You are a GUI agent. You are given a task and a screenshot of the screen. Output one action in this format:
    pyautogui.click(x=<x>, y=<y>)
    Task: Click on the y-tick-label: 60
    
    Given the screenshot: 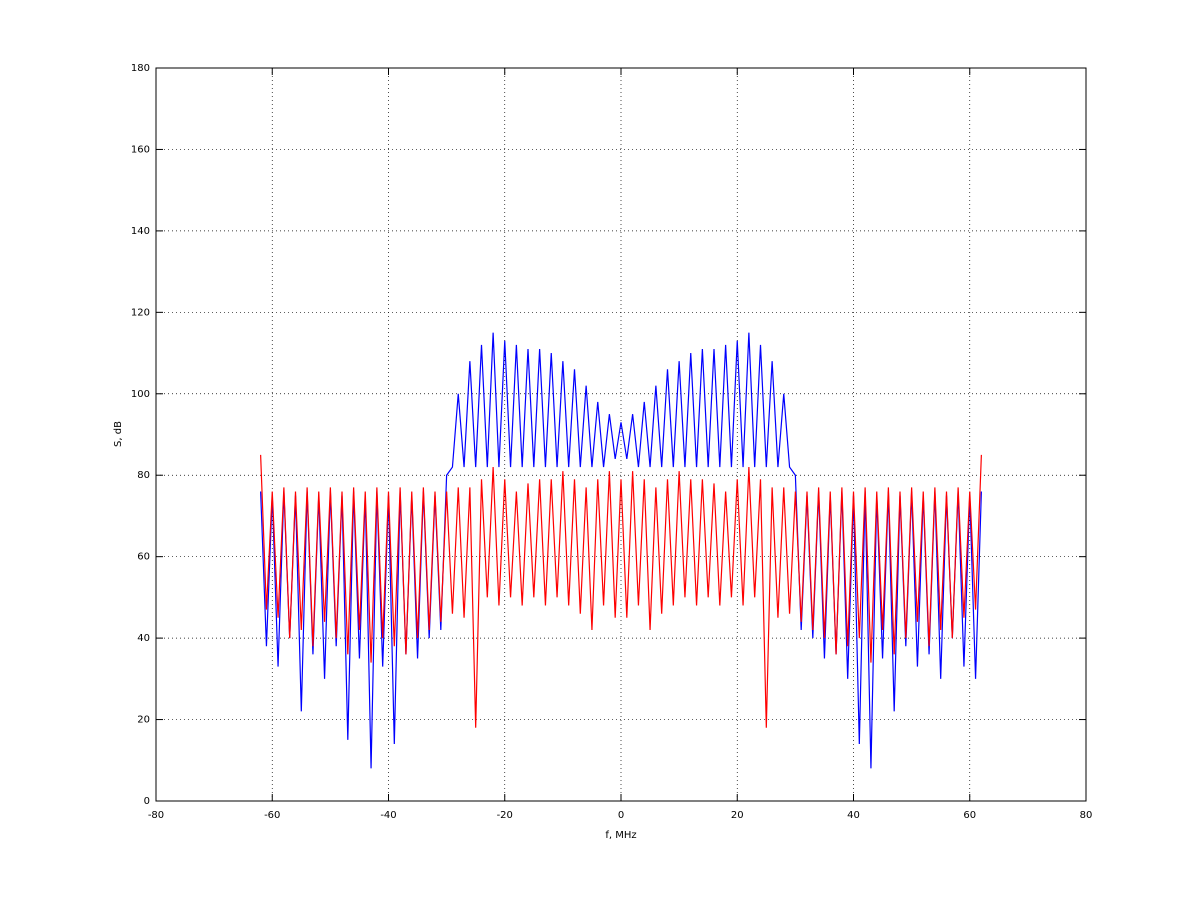 What is the action you would take?
    pyautogui.click(x=143, y=557)
    